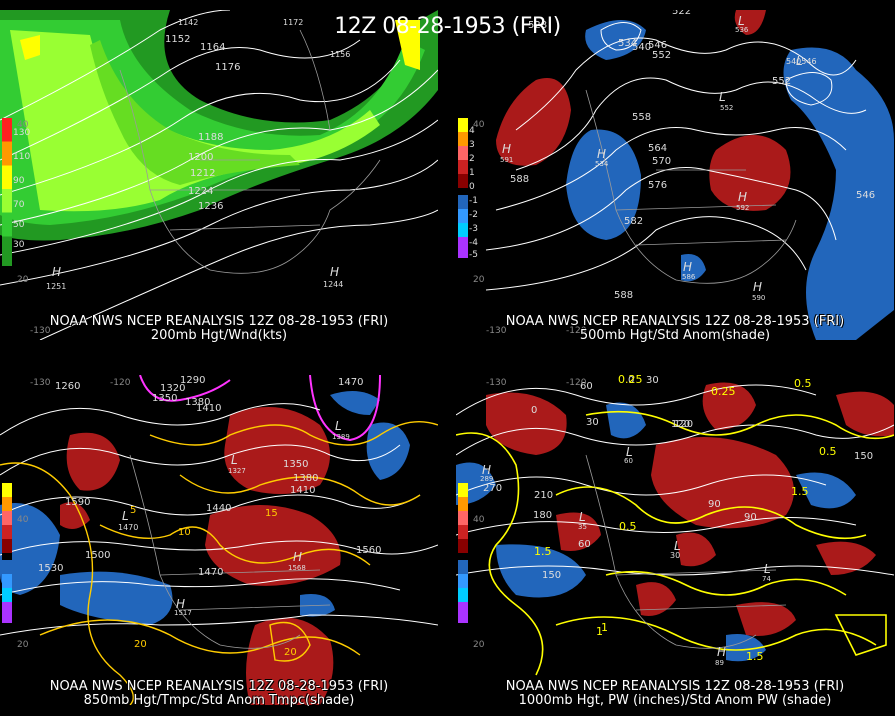 This screenshot has width=895, height=716. What do you see at coordinates (340, 54) in the screenshot?
I see `contour-label: 1156` at bounding box center [340, 54].